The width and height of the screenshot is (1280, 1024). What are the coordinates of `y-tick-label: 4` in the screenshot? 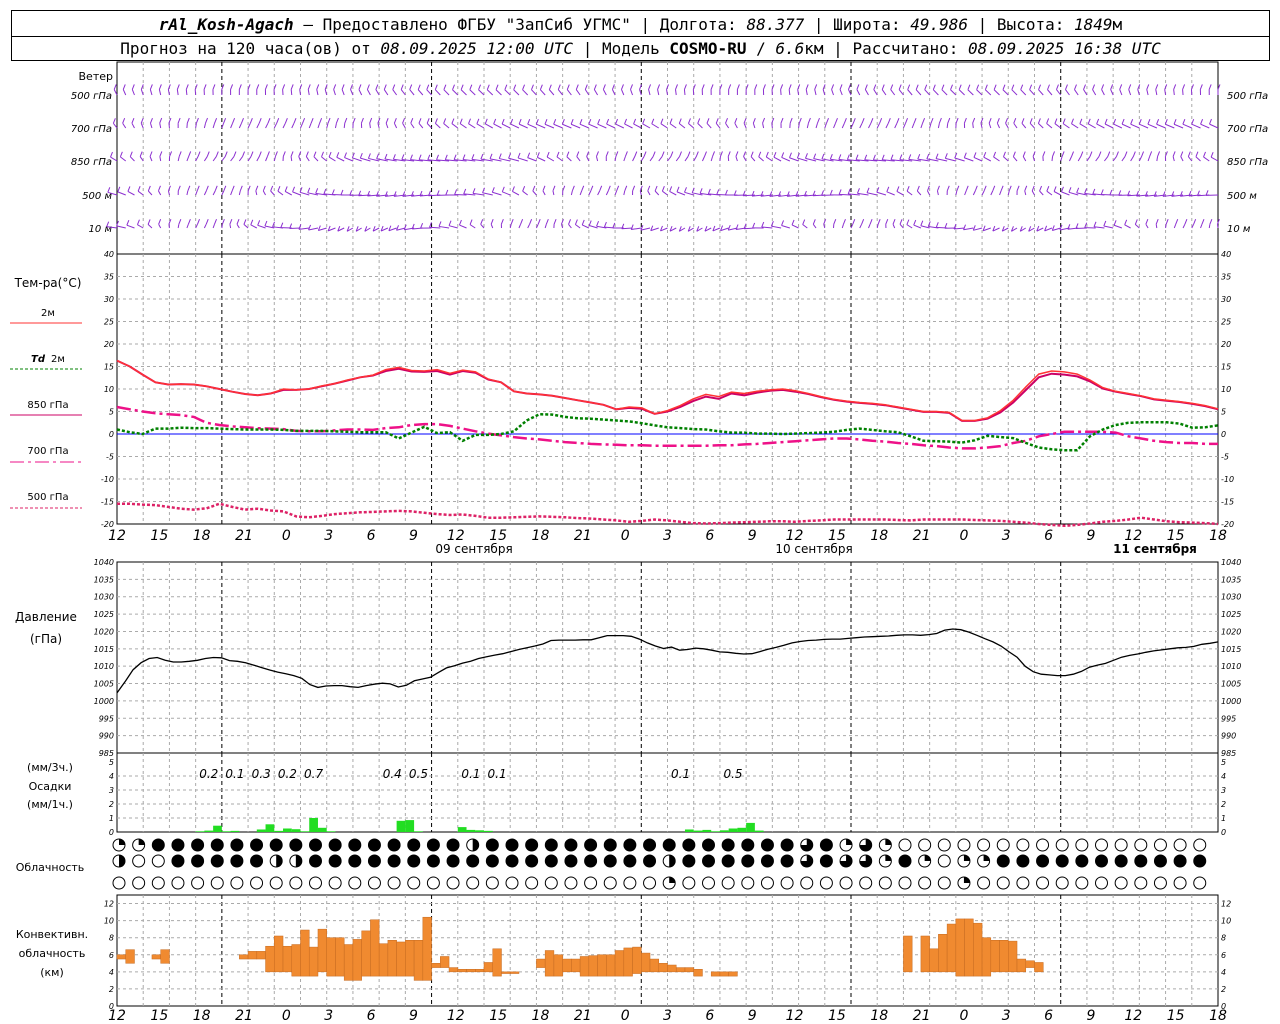 It's located at (111, 972).